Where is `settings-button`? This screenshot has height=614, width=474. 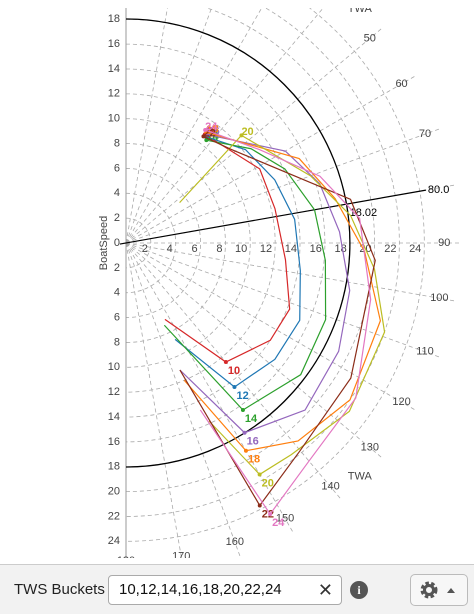 settings-button is located at coordinates (439, 590).